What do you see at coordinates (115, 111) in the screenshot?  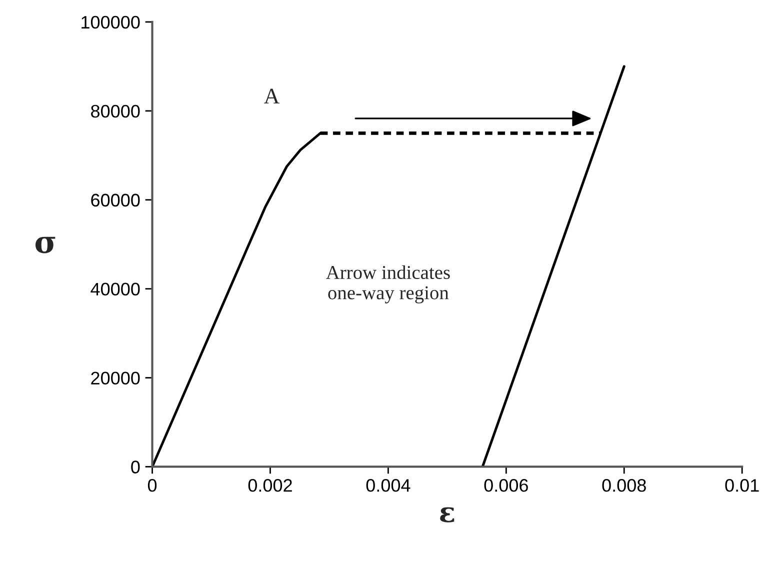 I see `y-tick-label: 80000` at bounding box center [115, 111].